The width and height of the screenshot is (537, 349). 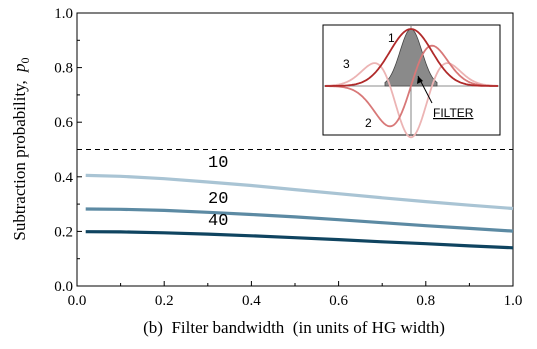 What do you see at coordinates (63, 123) in the screenshot?
I see `y-tick-label: 0.6` at bounding box center [63, 123].